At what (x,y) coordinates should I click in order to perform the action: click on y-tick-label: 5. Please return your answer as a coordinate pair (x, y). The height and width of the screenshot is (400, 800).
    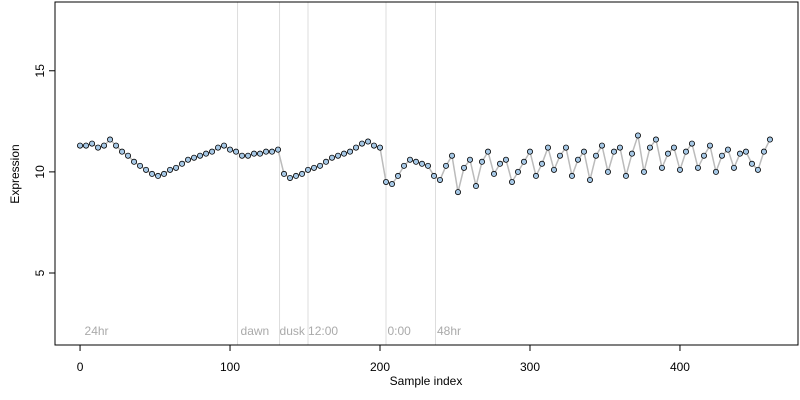
    Looking at the image, I should click on (40, 272).